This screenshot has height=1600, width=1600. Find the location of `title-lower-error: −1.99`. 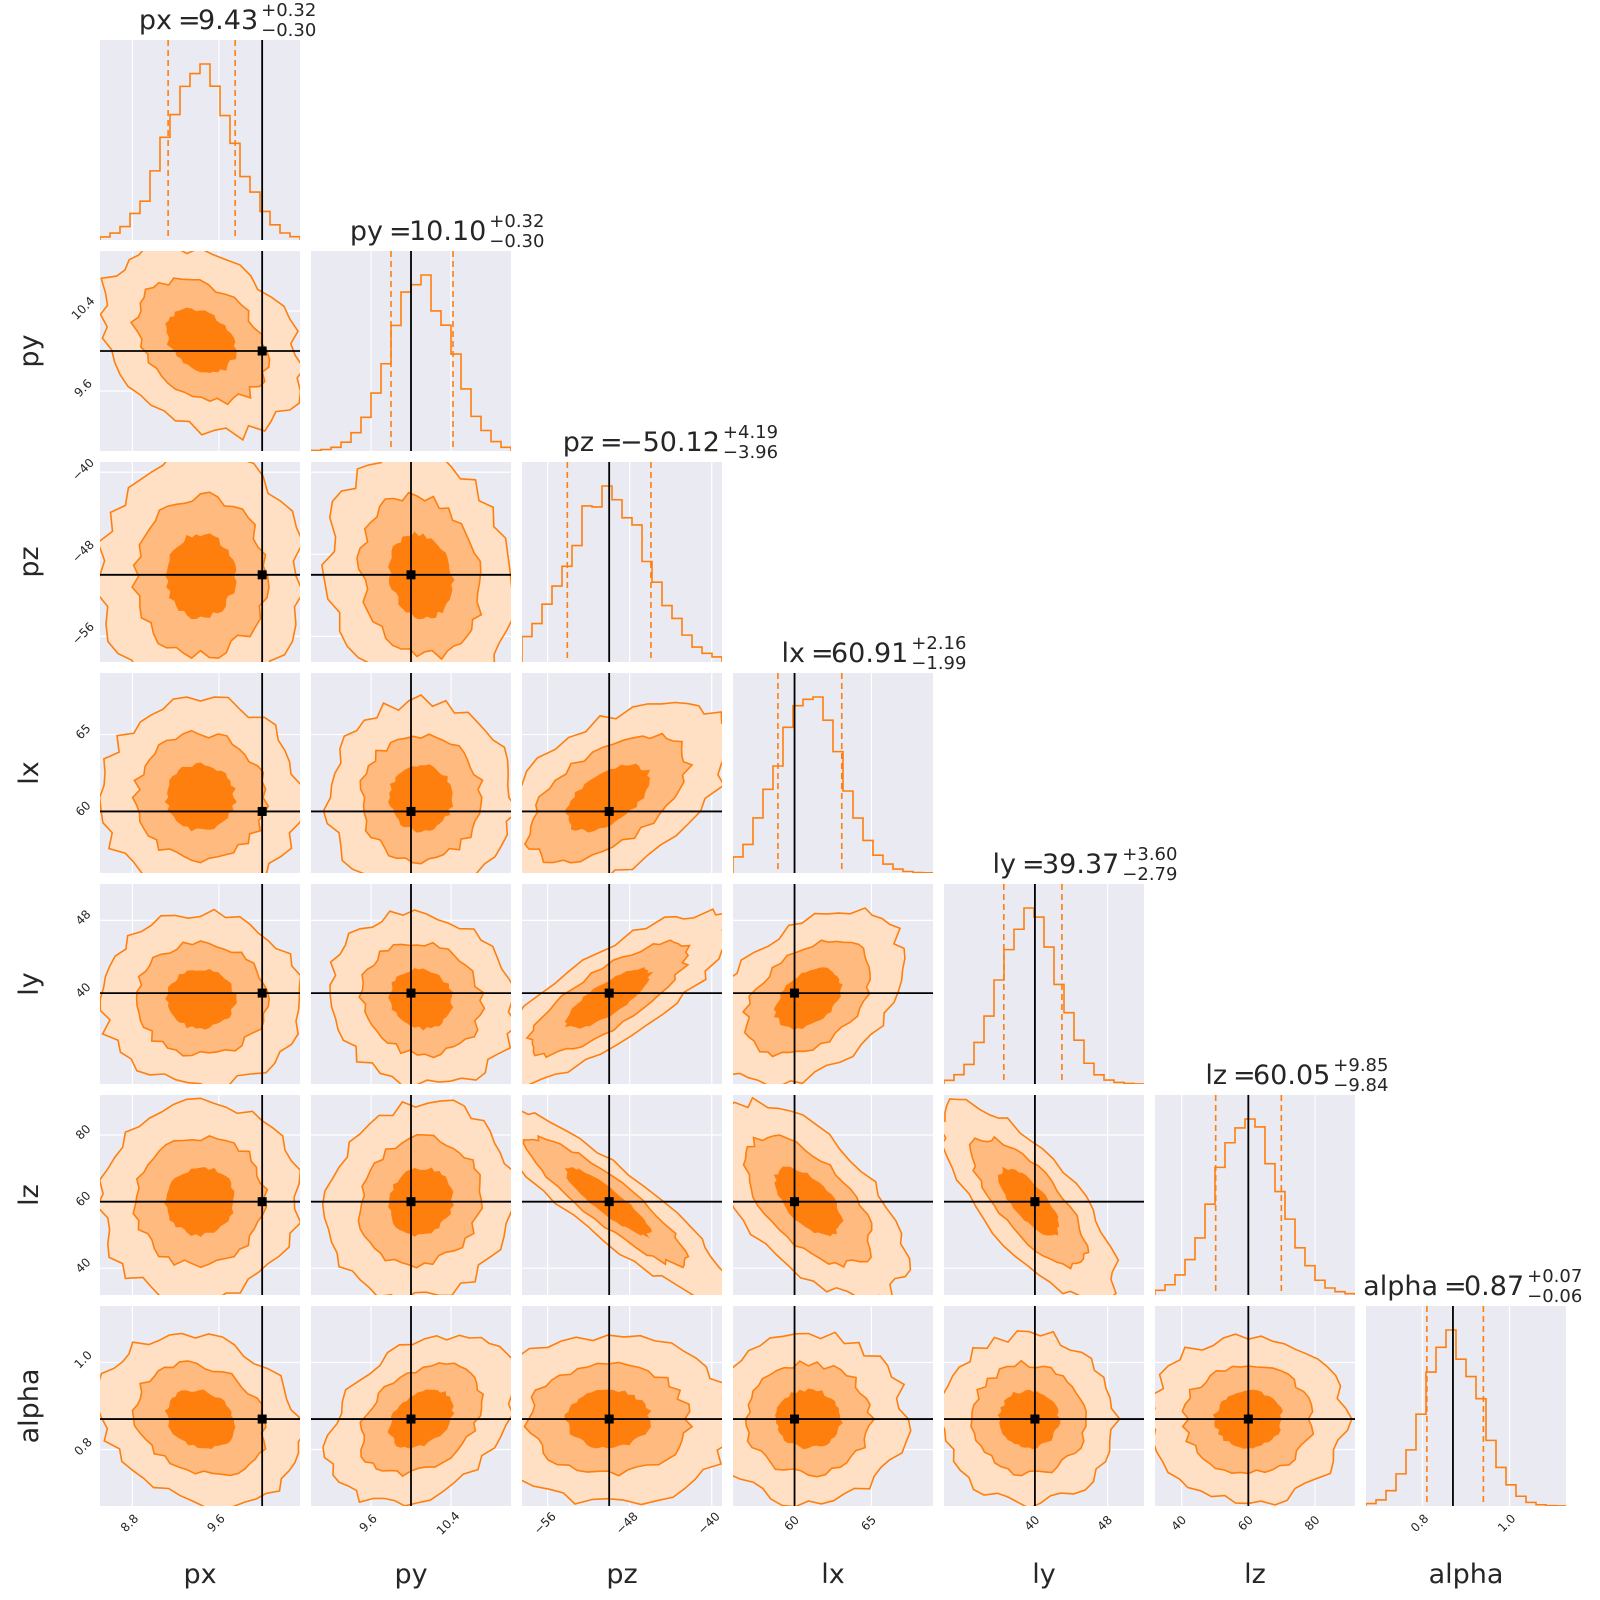

title-lower-error: −1.99 is located at coordinates (938, 663).